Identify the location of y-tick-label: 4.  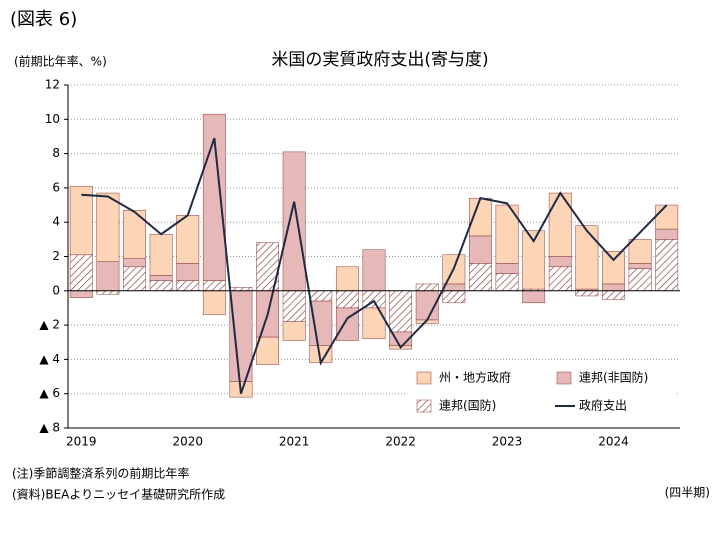
(56, 222).